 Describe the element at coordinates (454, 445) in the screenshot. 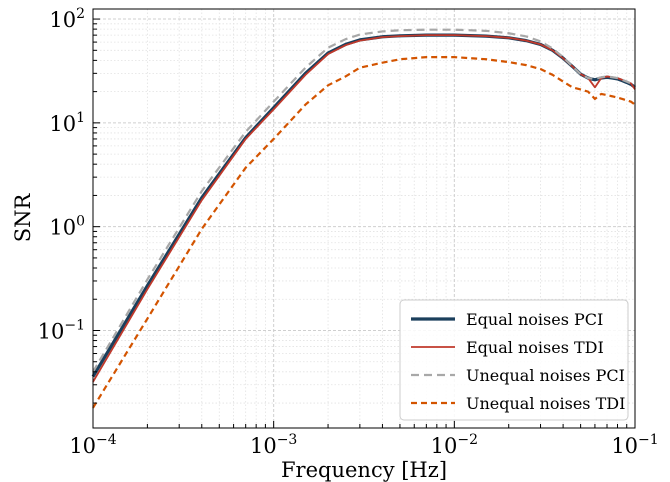

I see `x-tick-label: 10⁻²` at that location.